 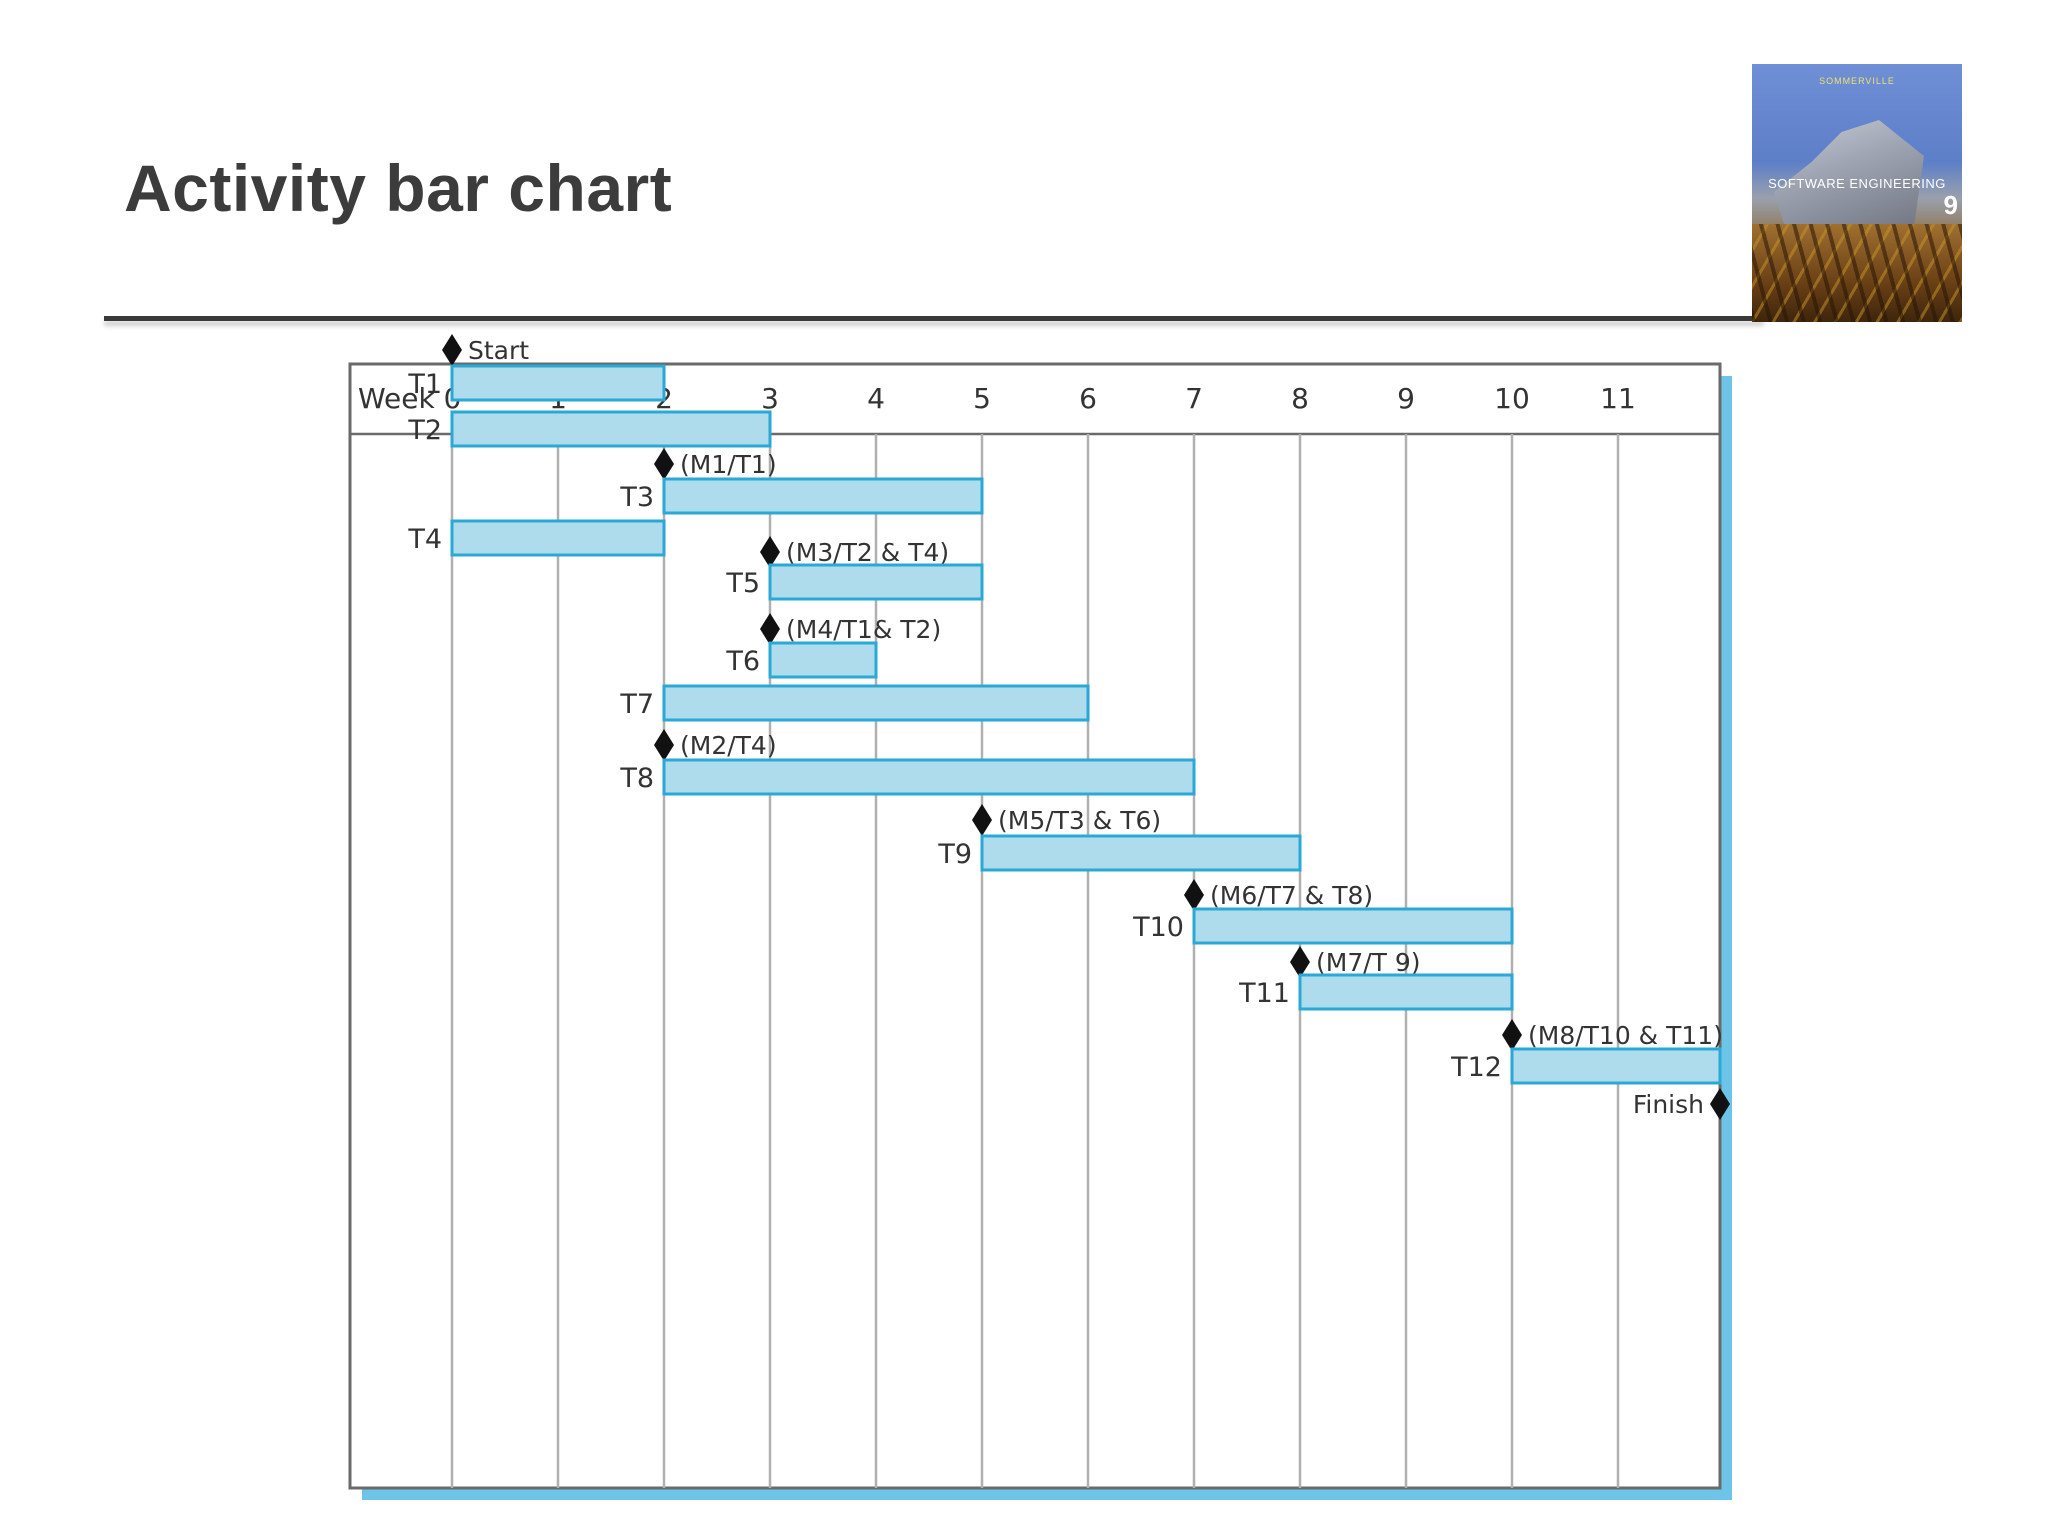 I want to click on task-label: T7, so click(x=636, y=704).